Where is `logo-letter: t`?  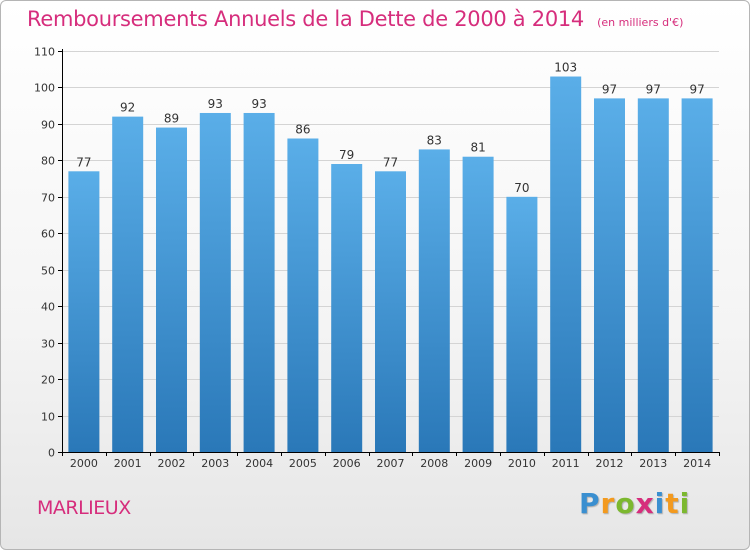 logo-letter: t is located at coordinates (672, 503).